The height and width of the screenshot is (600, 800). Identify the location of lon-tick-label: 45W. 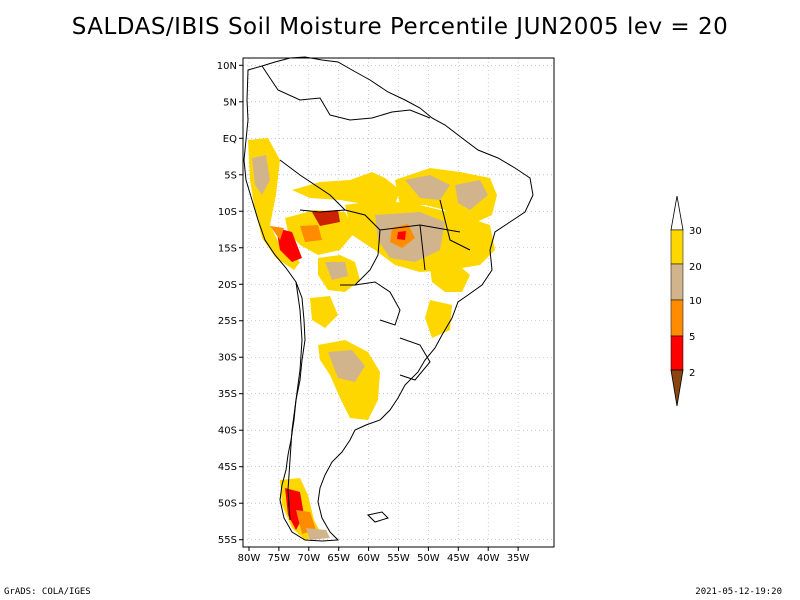
(458, 558).